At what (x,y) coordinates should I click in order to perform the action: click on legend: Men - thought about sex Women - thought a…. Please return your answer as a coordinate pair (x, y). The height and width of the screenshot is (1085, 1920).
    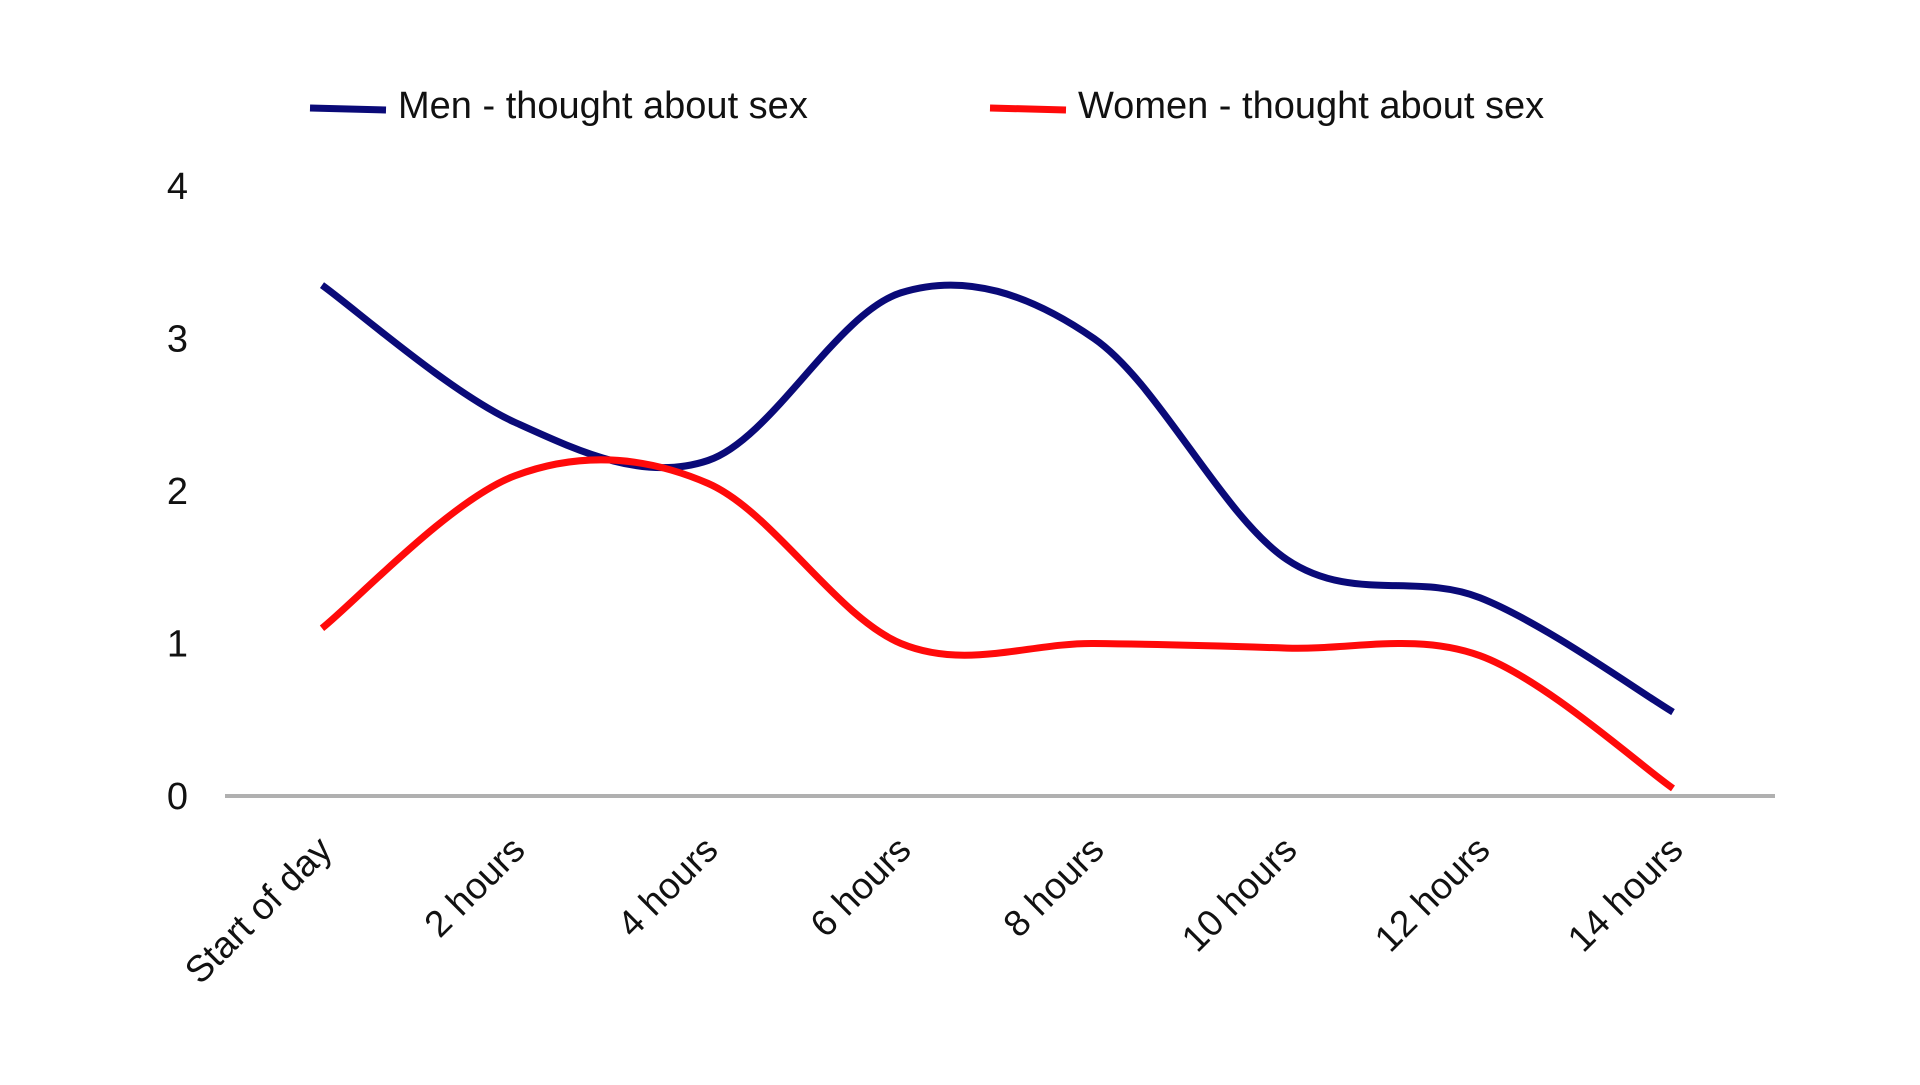
    Looking at the image, I should click on (926, 106).